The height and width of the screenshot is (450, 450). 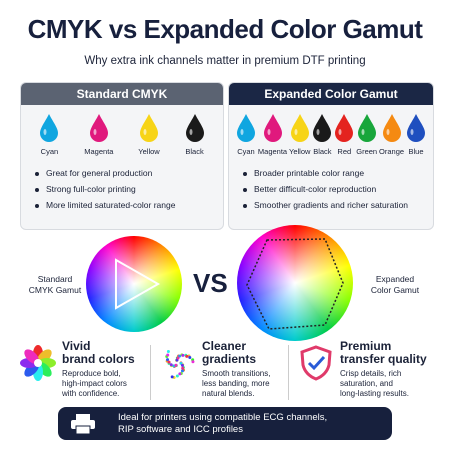 I want to click on ink-name: Green, so click(x=367, y=151).